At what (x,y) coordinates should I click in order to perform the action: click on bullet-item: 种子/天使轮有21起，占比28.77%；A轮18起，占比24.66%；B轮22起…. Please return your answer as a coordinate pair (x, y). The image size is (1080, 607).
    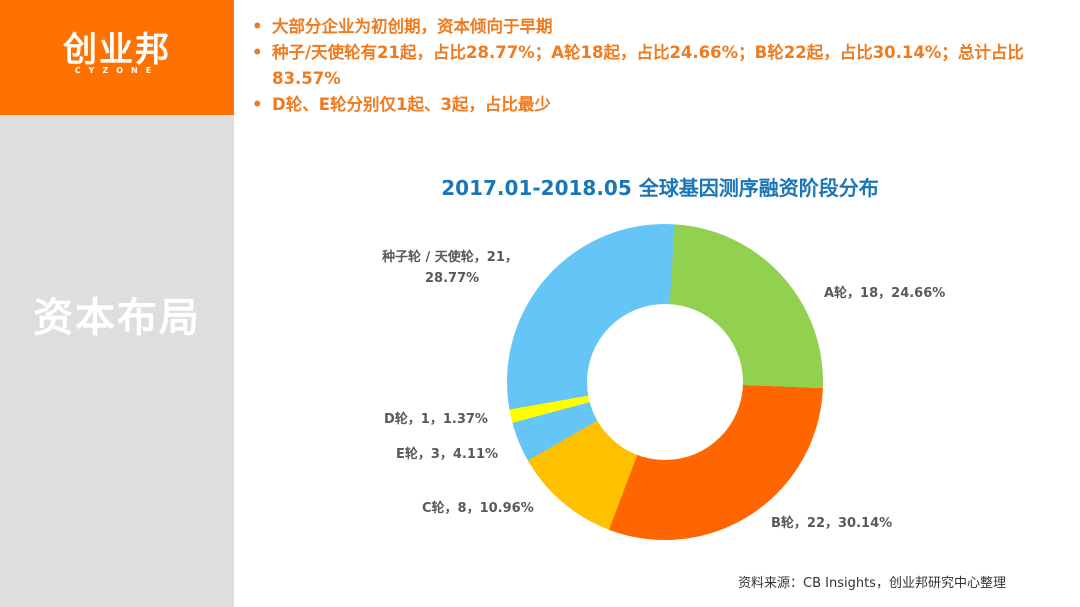
    Looking at the image, I should click on (657, 66).